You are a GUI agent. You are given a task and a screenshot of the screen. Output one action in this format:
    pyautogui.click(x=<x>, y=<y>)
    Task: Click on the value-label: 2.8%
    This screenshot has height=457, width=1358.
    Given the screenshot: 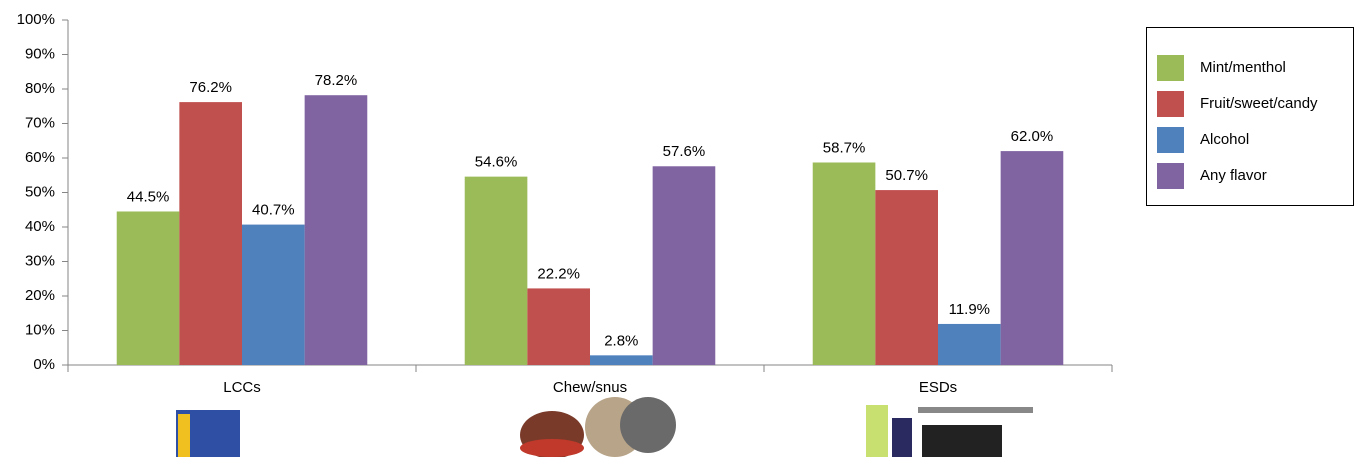 What is the action you would take?
    pyautogui.click(x=621, y=340)
    